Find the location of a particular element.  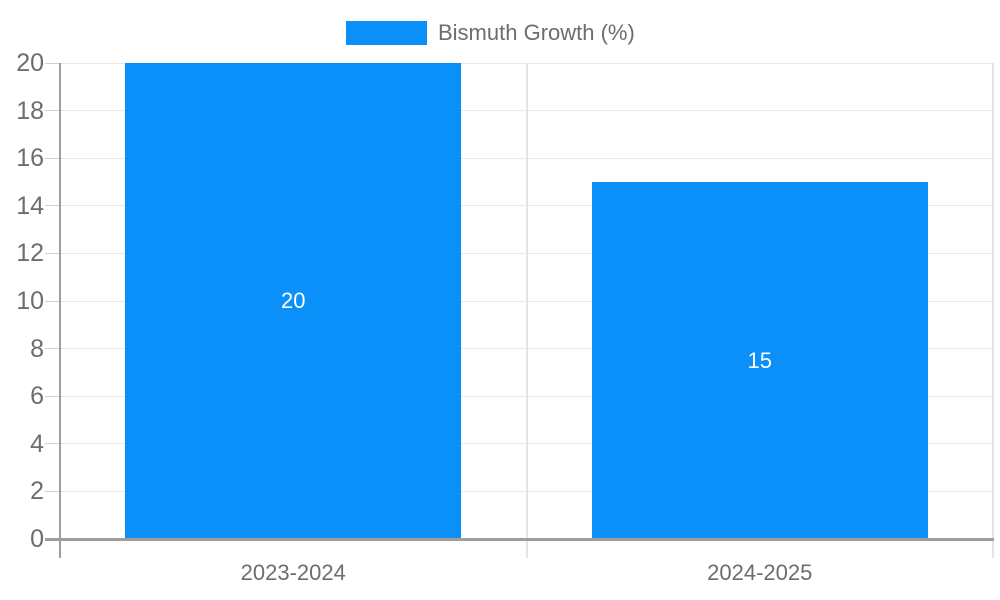

x-axis-label: 2024-2025 is located at coordinates (760, 572).